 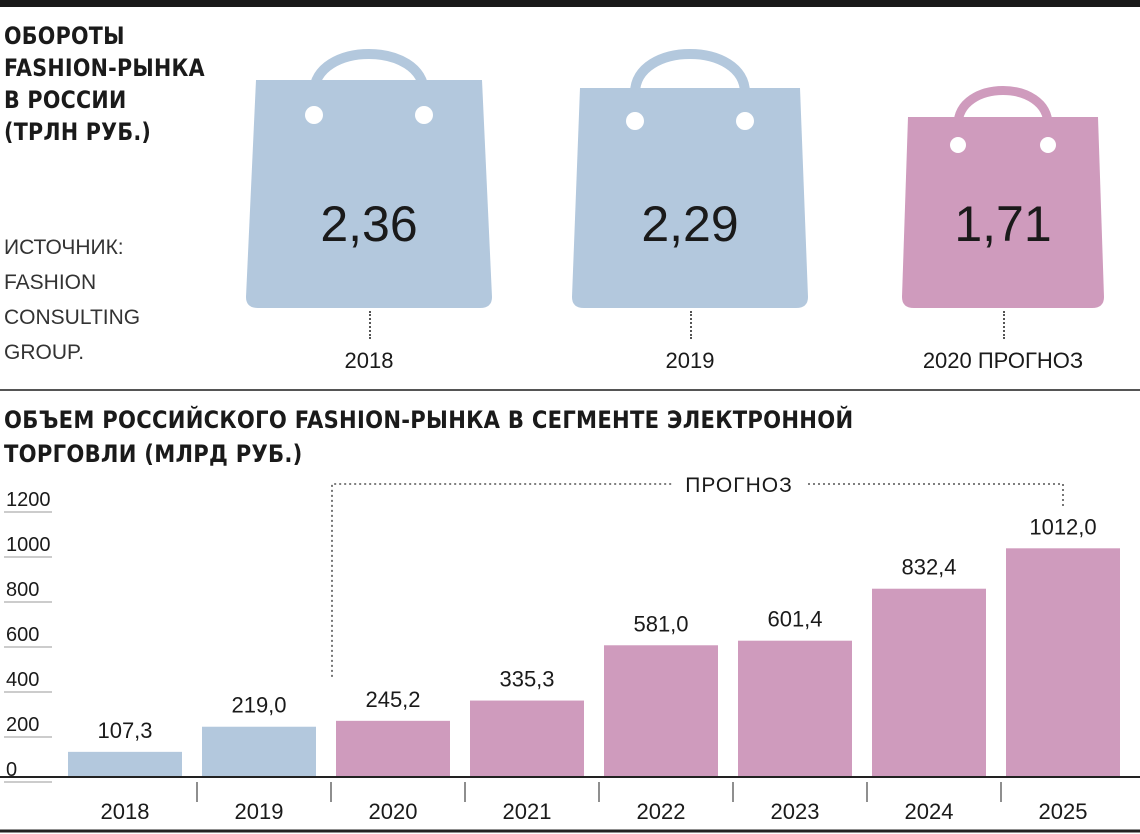 What do you see at coordinates (369, 360) in the screenshot?
I see `bag-year-label: 2018` at bounding box center [369, 360].